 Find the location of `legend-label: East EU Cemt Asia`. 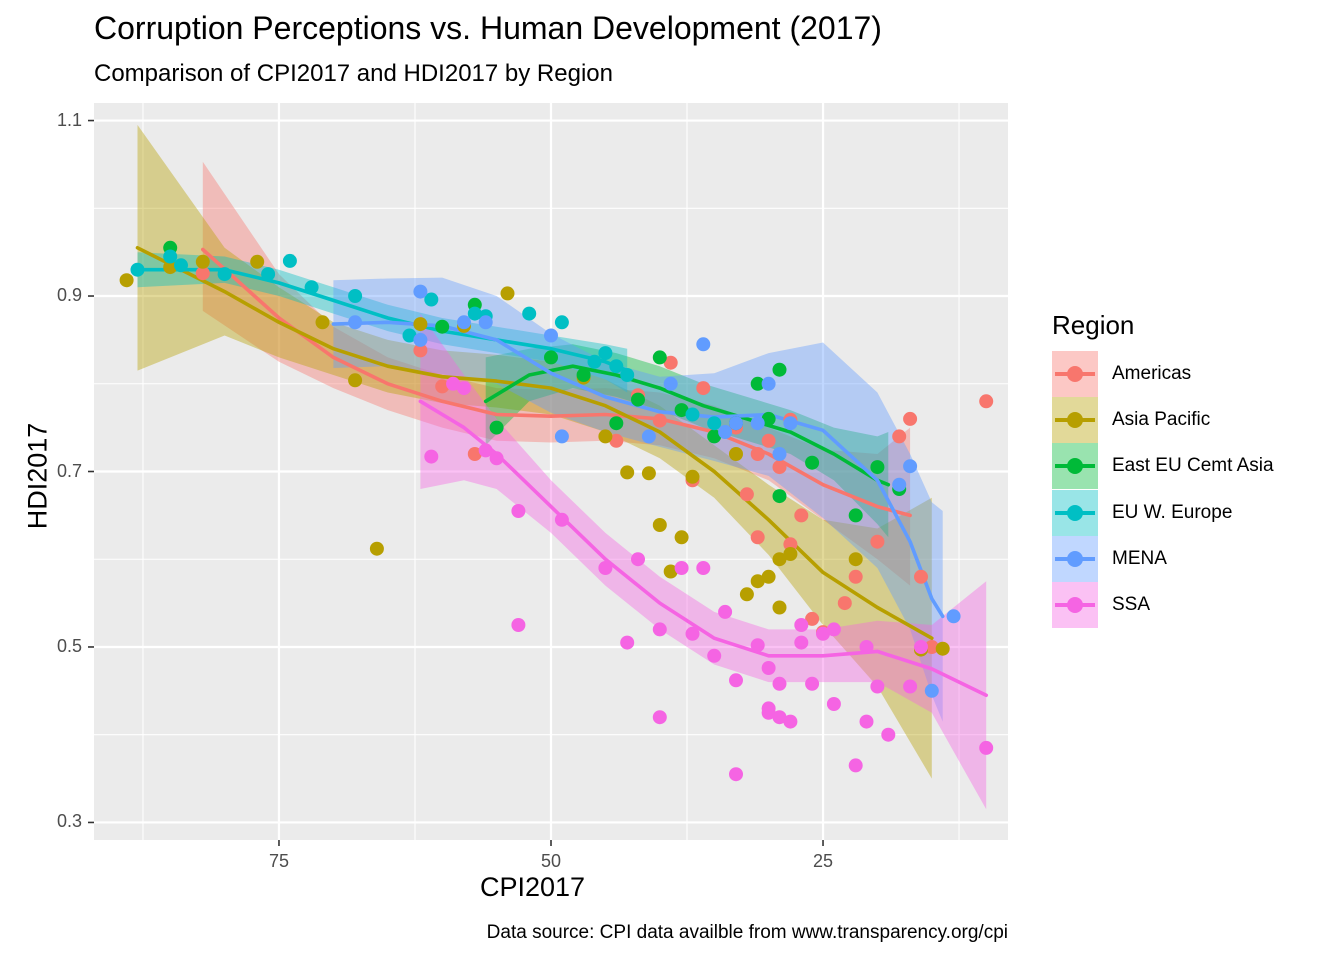

legend-label: East EU Cemt Asia is located at coordinates (1193, 466).